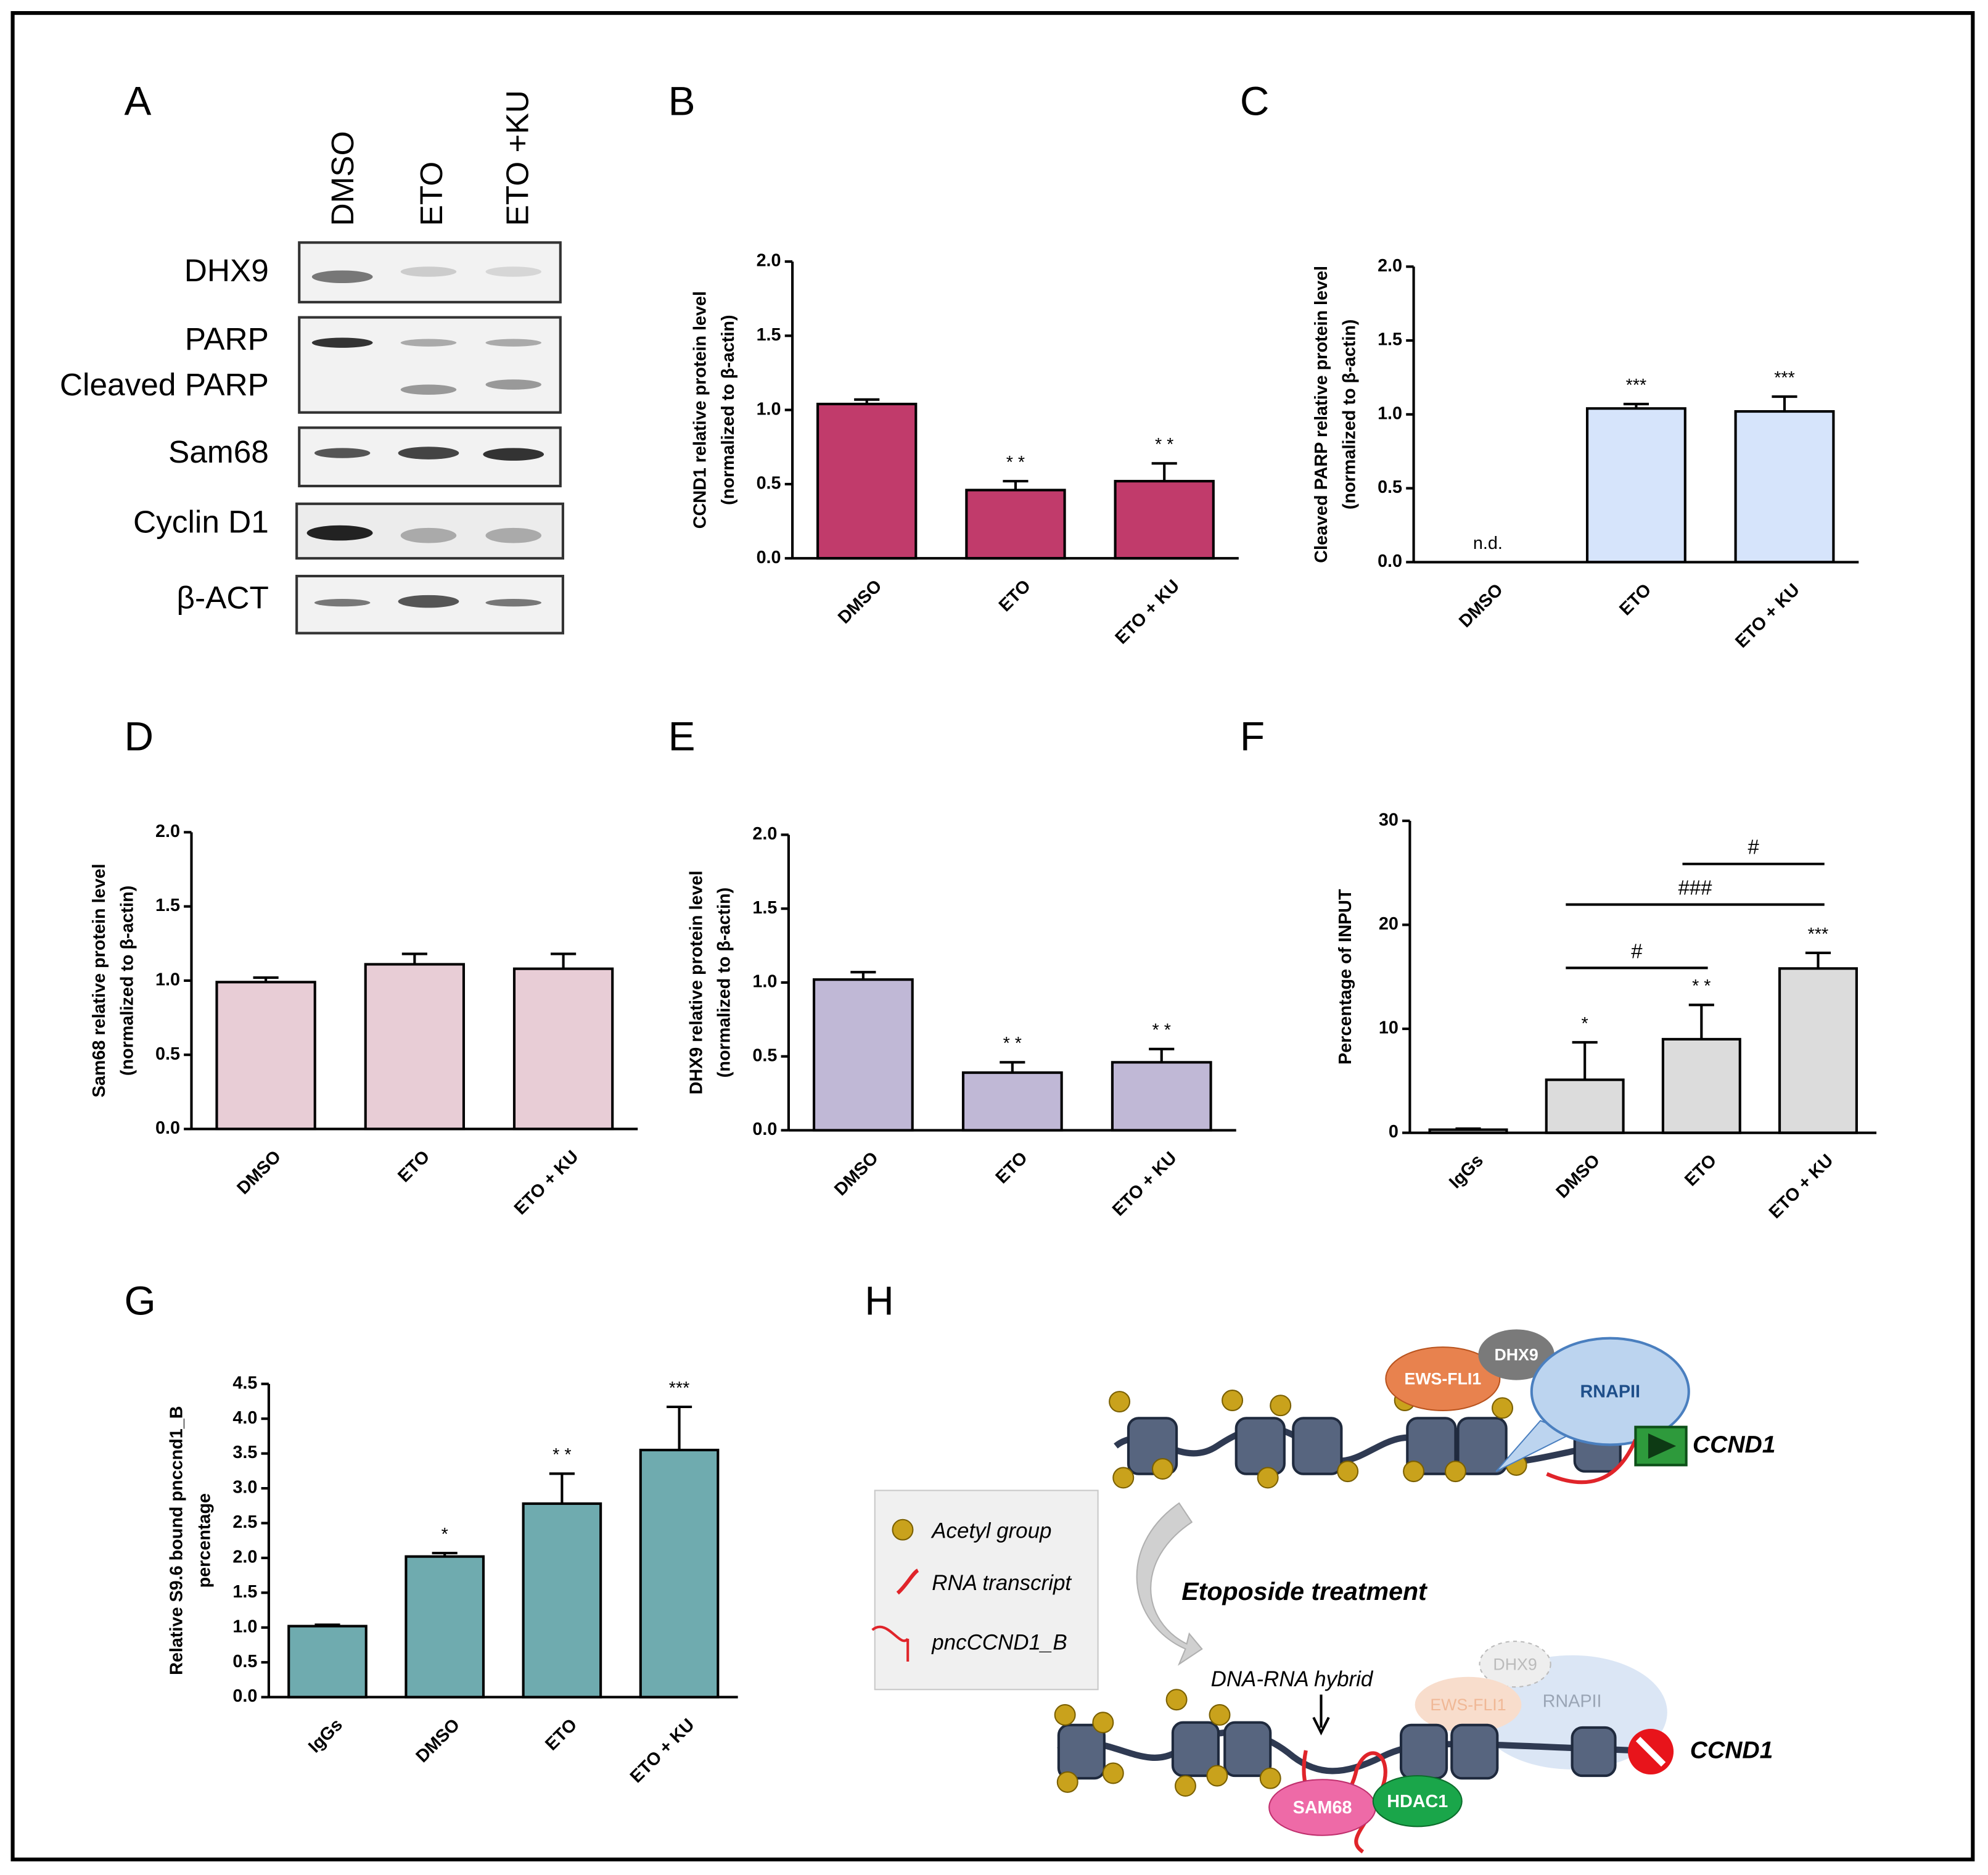  I want to click on y-tick-label: 30, so click(1389, 820).